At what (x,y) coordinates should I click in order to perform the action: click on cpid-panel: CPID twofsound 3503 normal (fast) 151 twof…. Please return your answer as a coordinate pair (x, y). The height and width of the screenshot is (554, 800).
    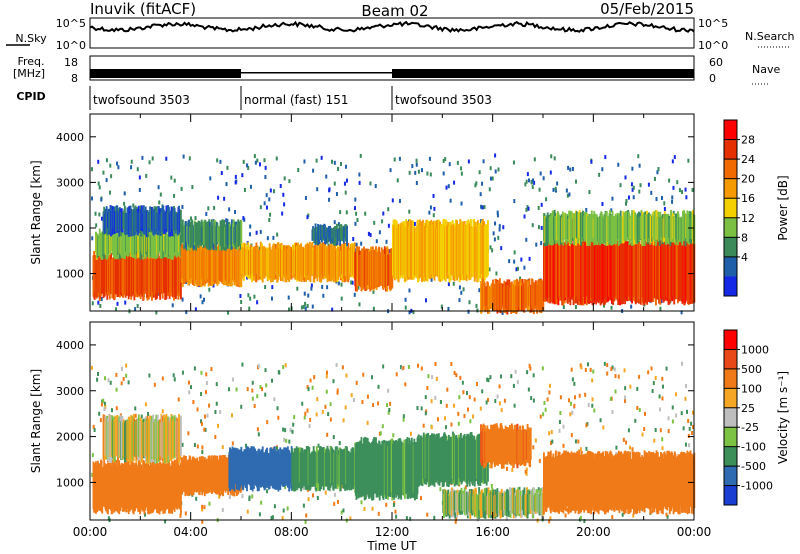
    Looking at the image, I should click on (254, 98).